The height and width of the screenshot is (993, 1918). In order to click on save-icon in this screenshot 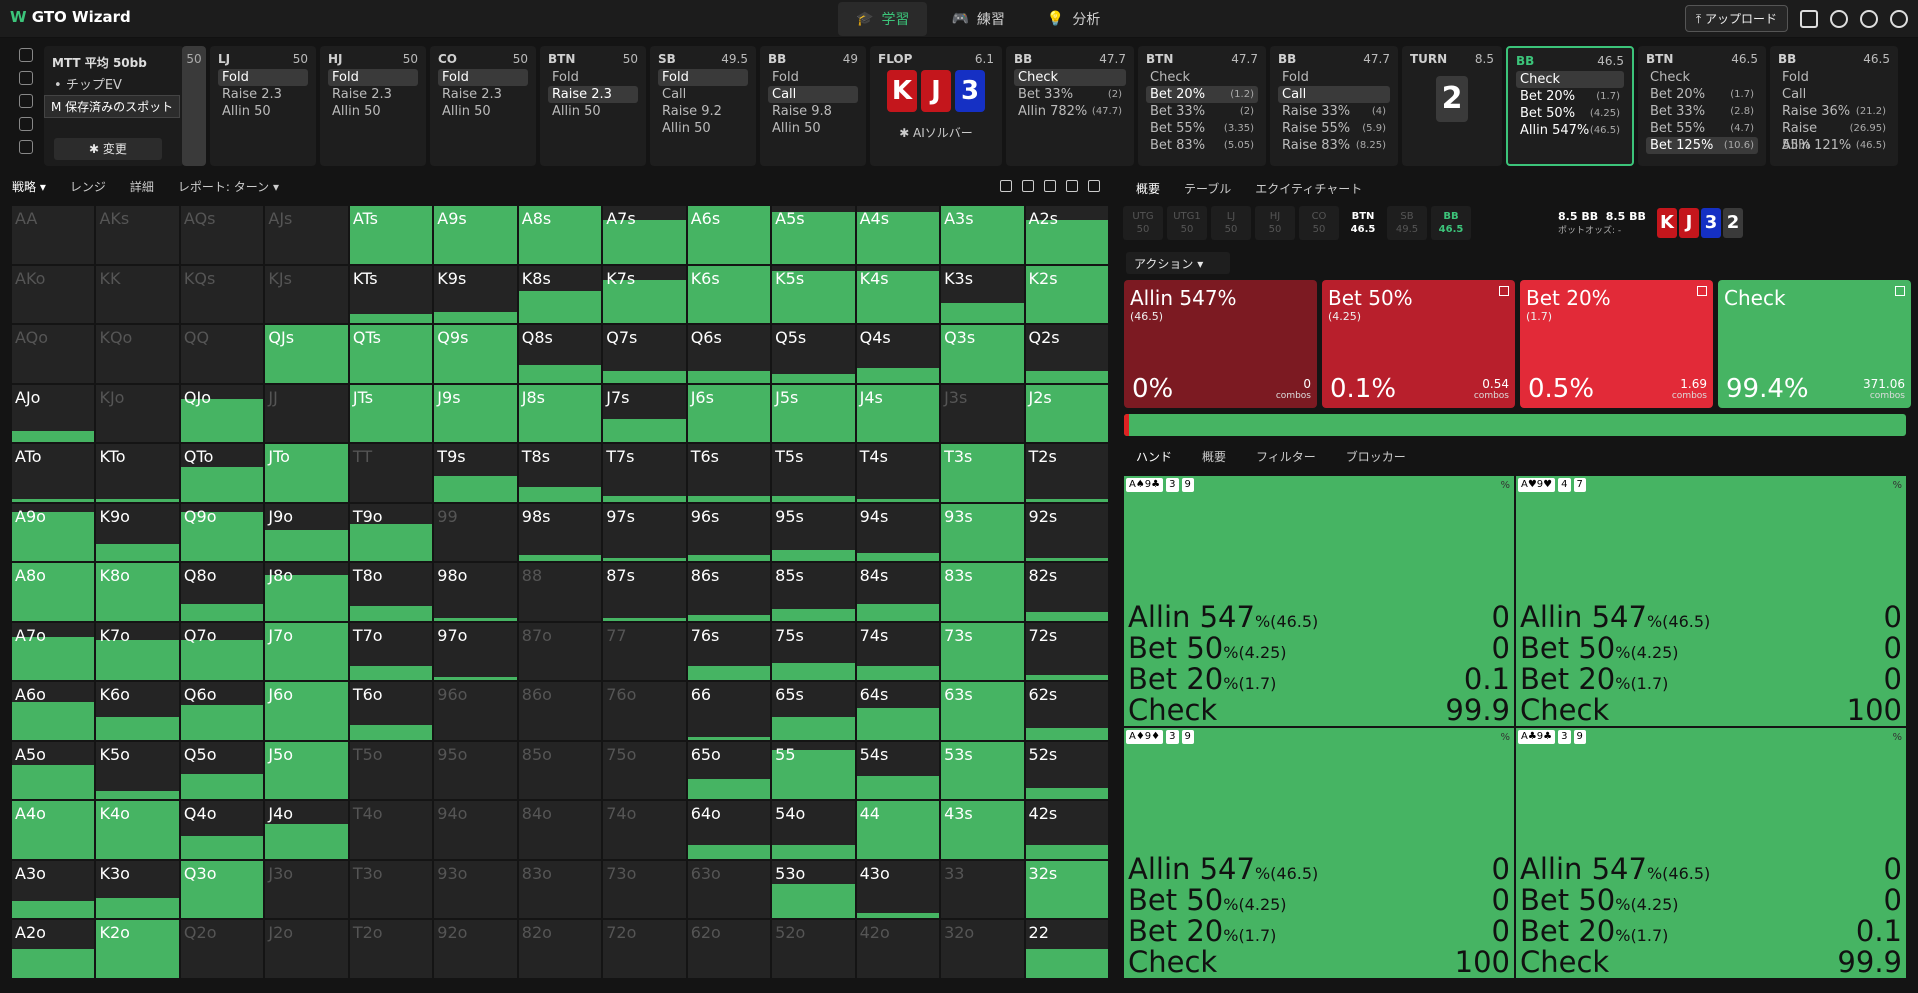, I will do `click(26, 101)`.